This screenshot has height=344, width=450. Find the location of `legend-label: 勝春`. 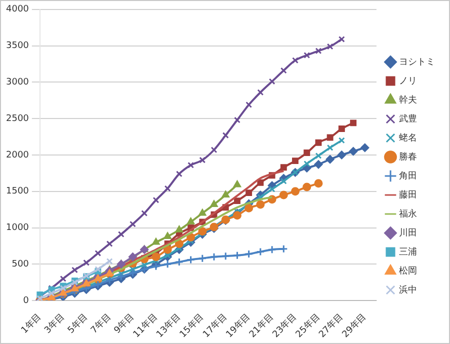

legend-label: 勝春 is located at coordinates (408, 156).